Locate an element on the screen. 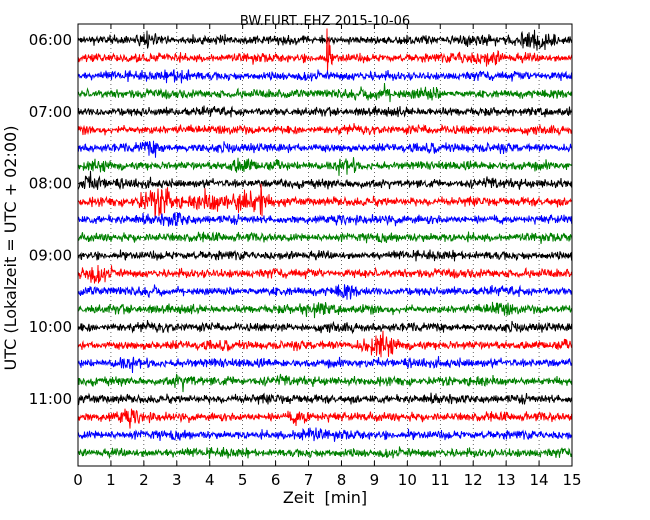 This screenshot has height=520, width=650. x-tick-label: 0 is located at coordinates (78, 480).